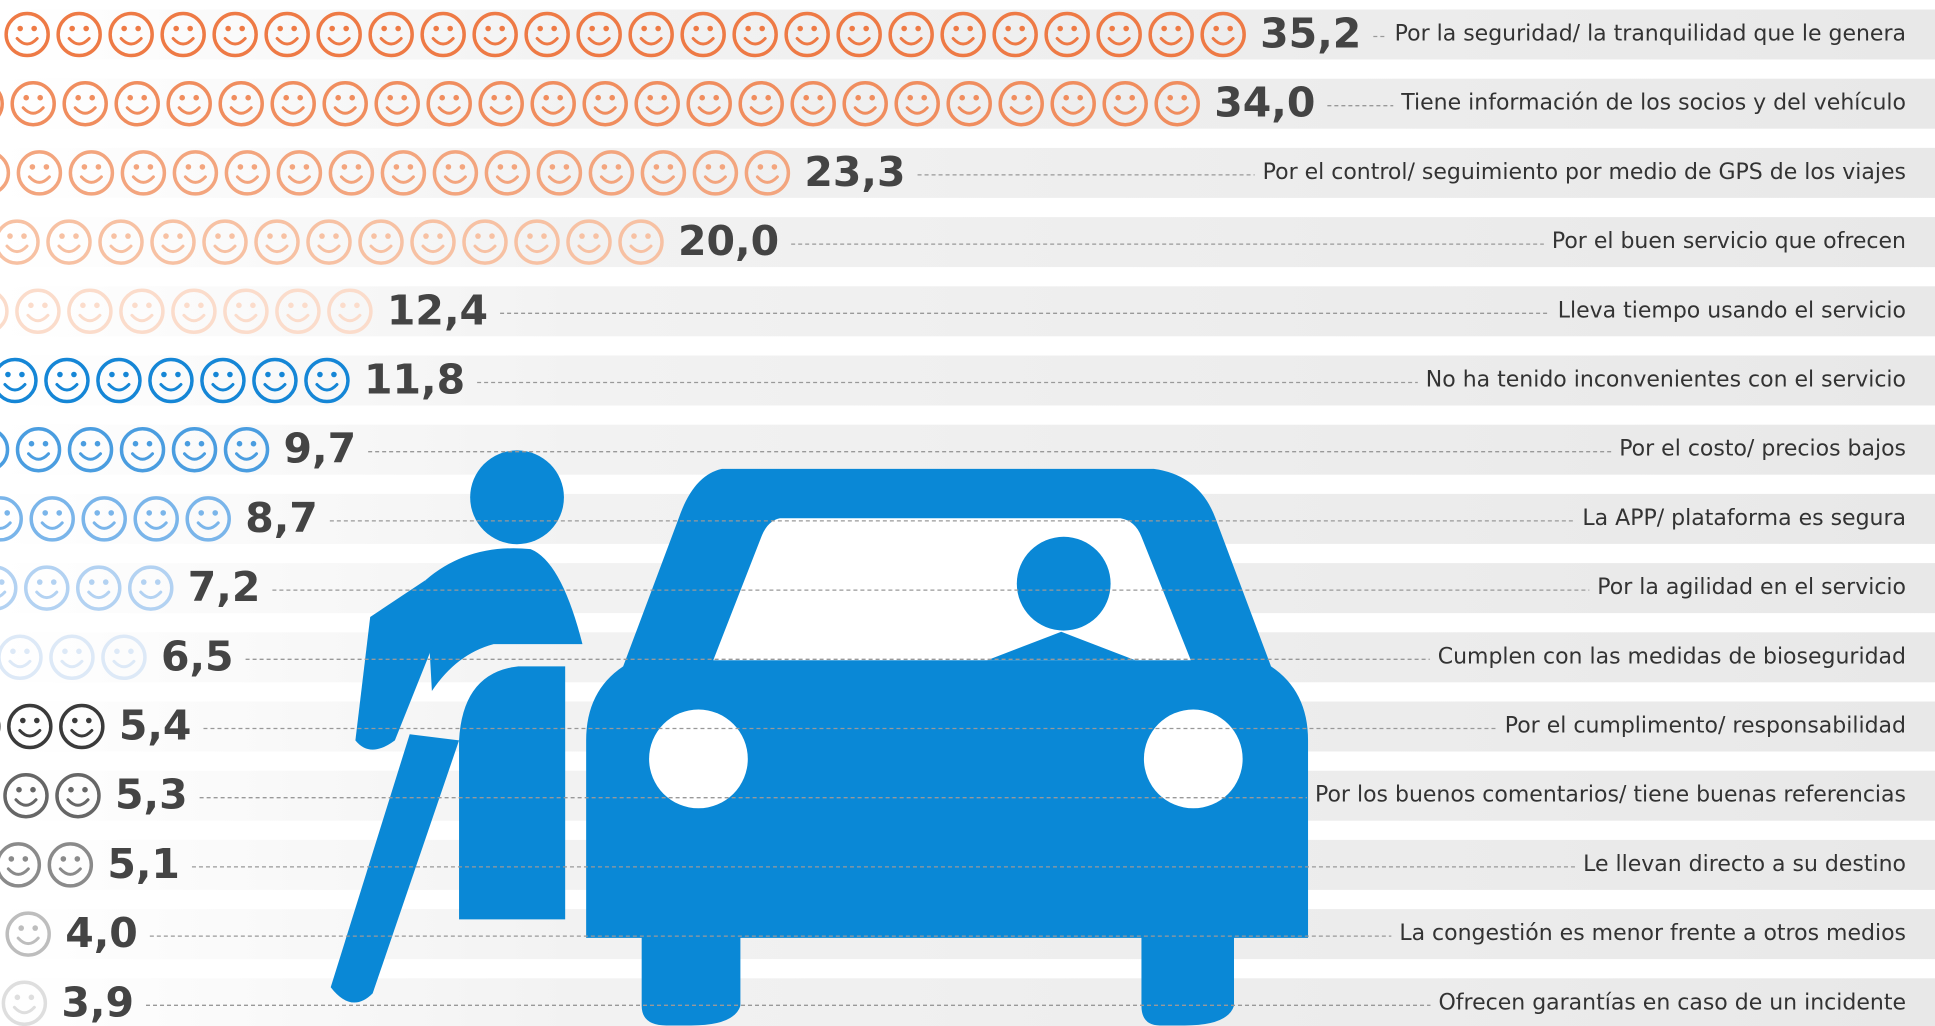  What do you see at coordinates (967, 34) in the screenshot?
I see `row-band` at bounding box center [967, 34].